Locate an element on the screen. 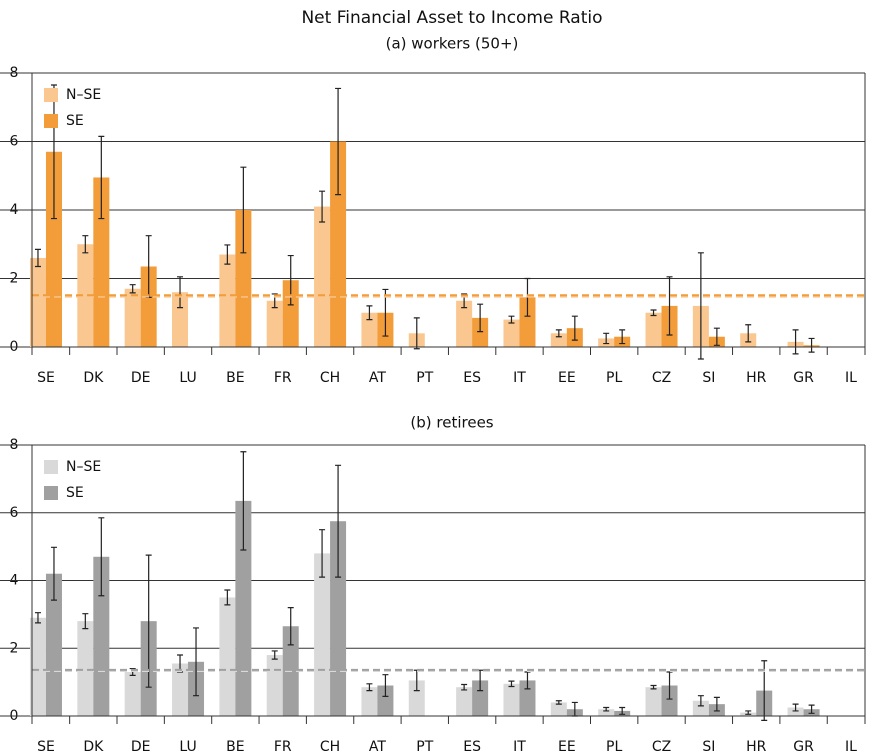  legend-label: N–SE is located at coordinates (83, 95).